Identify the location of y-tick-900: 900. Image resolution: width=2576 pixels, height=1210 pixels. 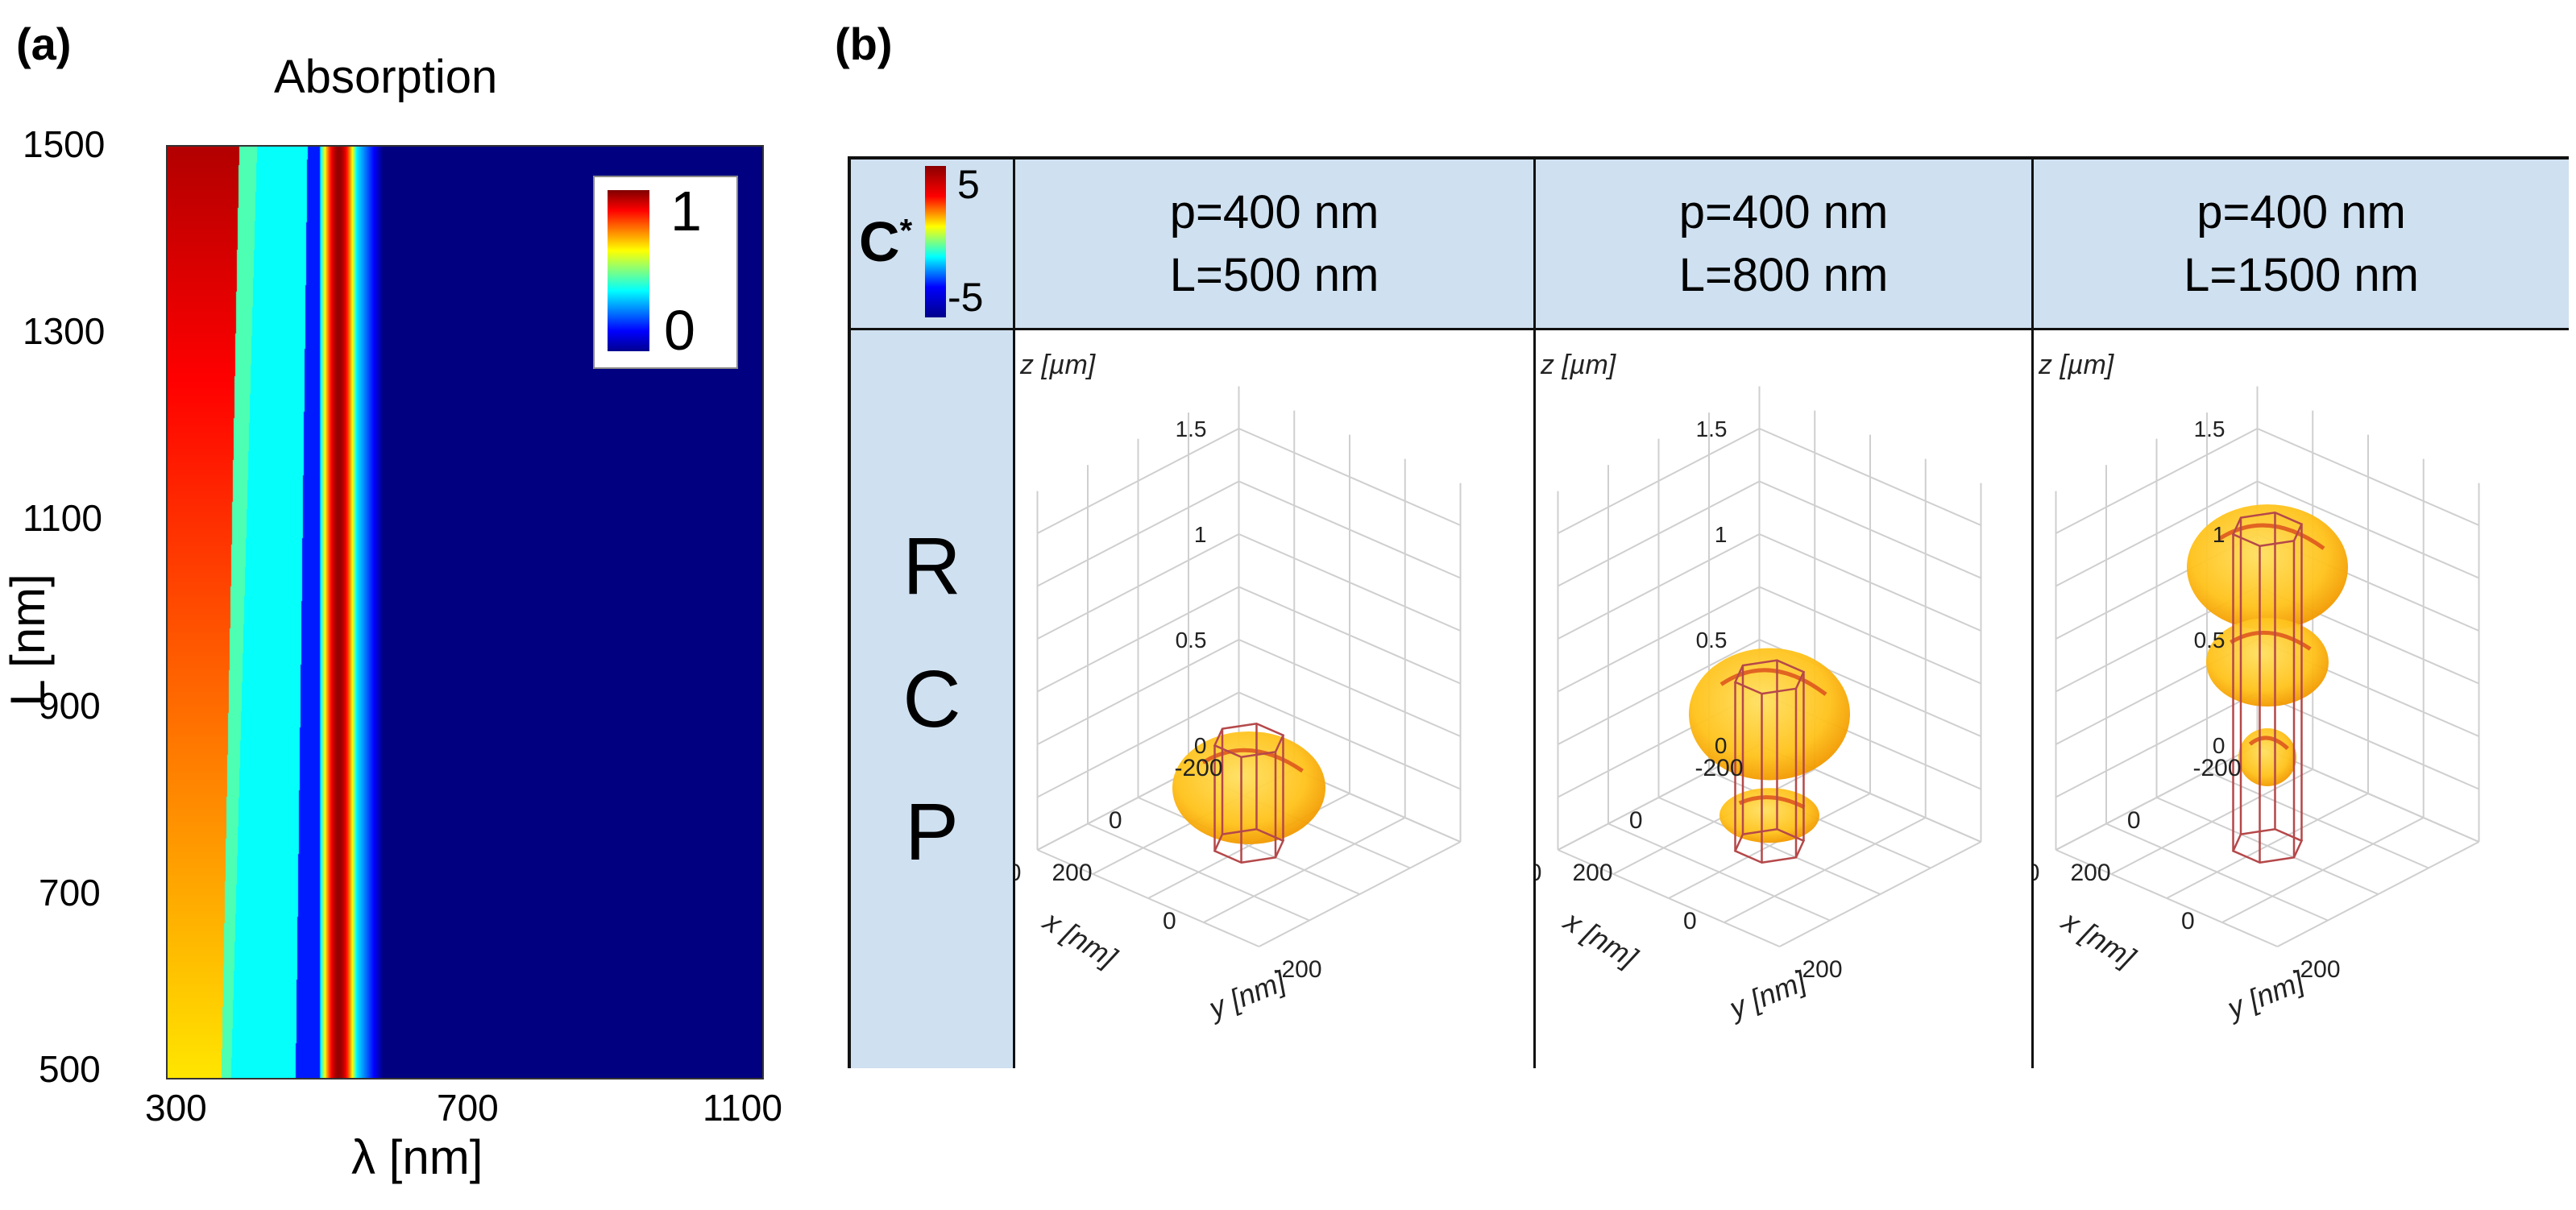
(70, 706).